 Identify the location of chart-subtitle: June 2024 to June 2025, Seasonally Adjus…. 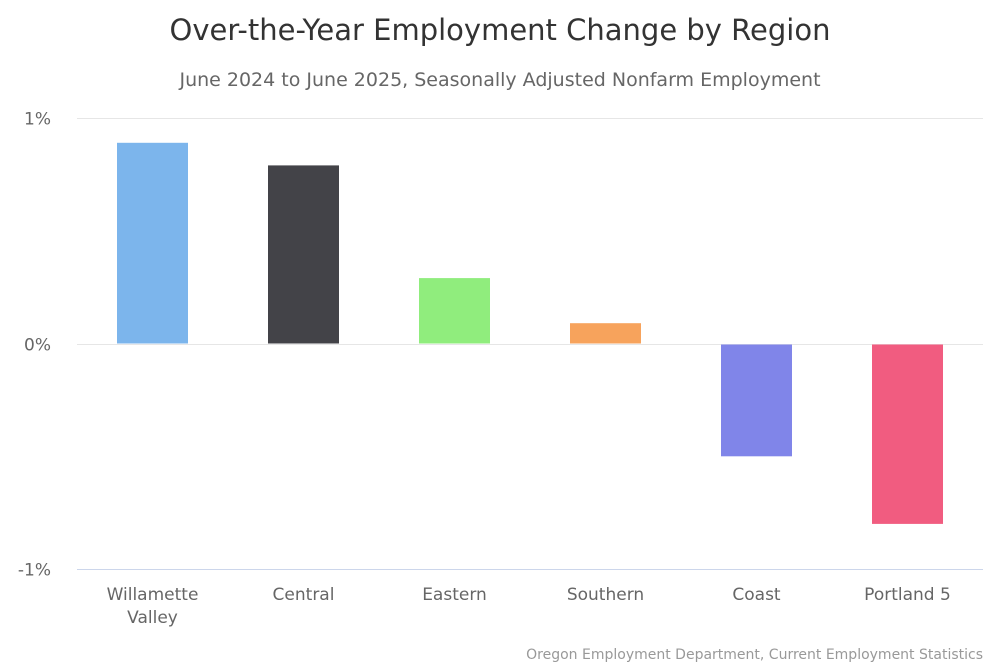
(499, 80).